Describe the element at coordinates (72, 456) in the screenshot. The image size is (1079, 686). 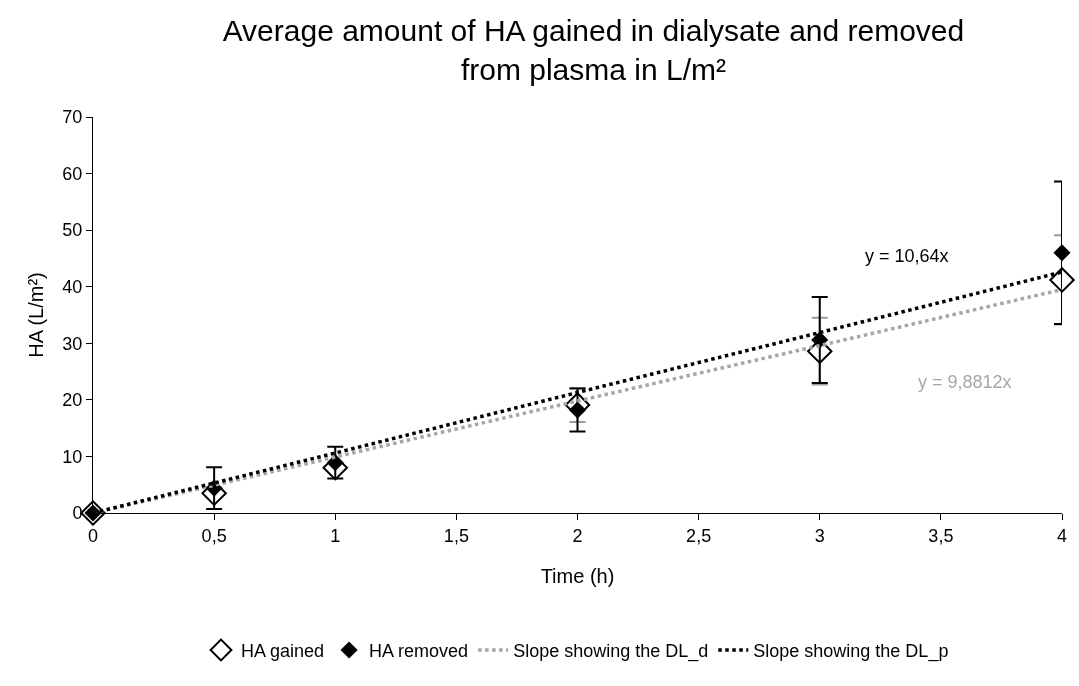
I see `y-tick-label: 10` at that location.